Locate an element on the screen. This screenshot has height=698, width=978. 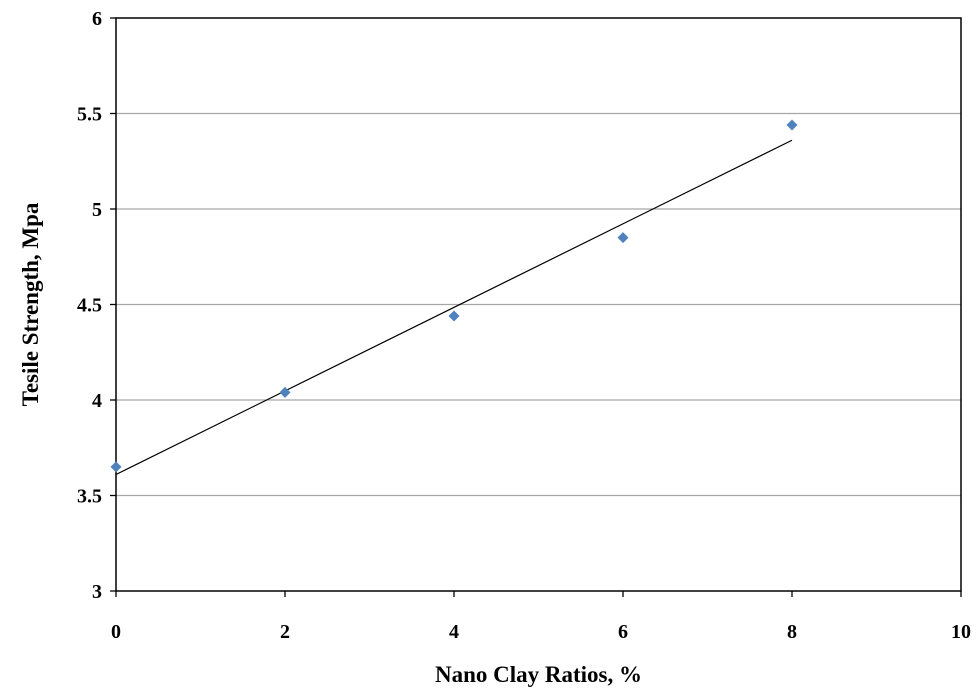
y-tick-label: 4 is located at coordinates (97, 401).